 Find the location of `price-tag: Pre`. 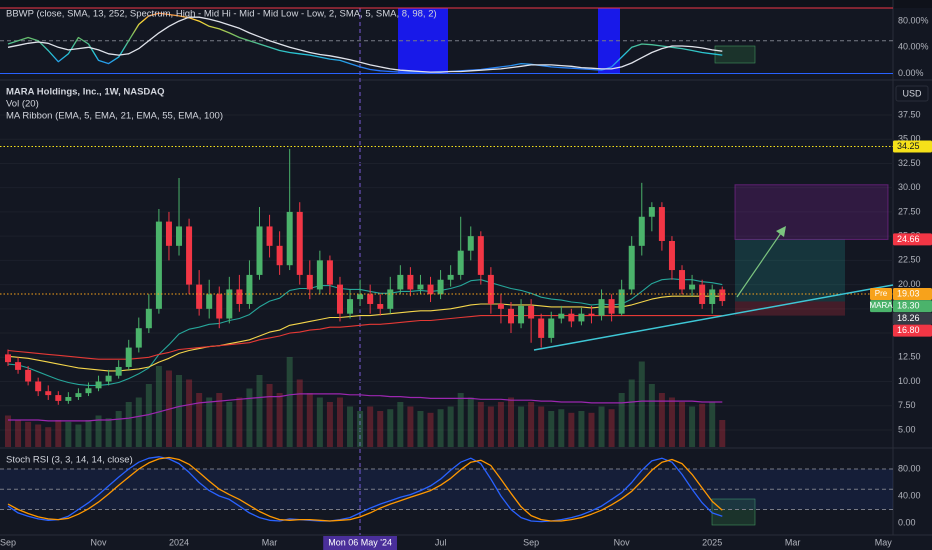

price-tag: Pre is located at coordinates (881, 293).